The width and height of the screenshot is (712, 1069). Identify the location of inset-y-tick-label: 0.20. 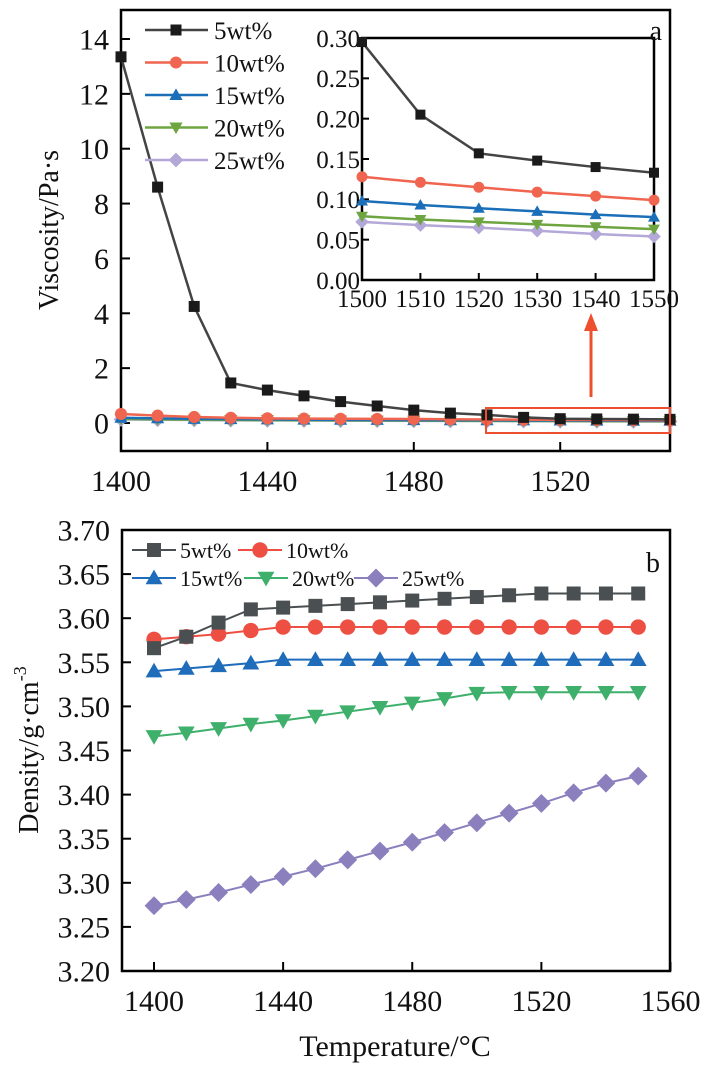
(338, 119).